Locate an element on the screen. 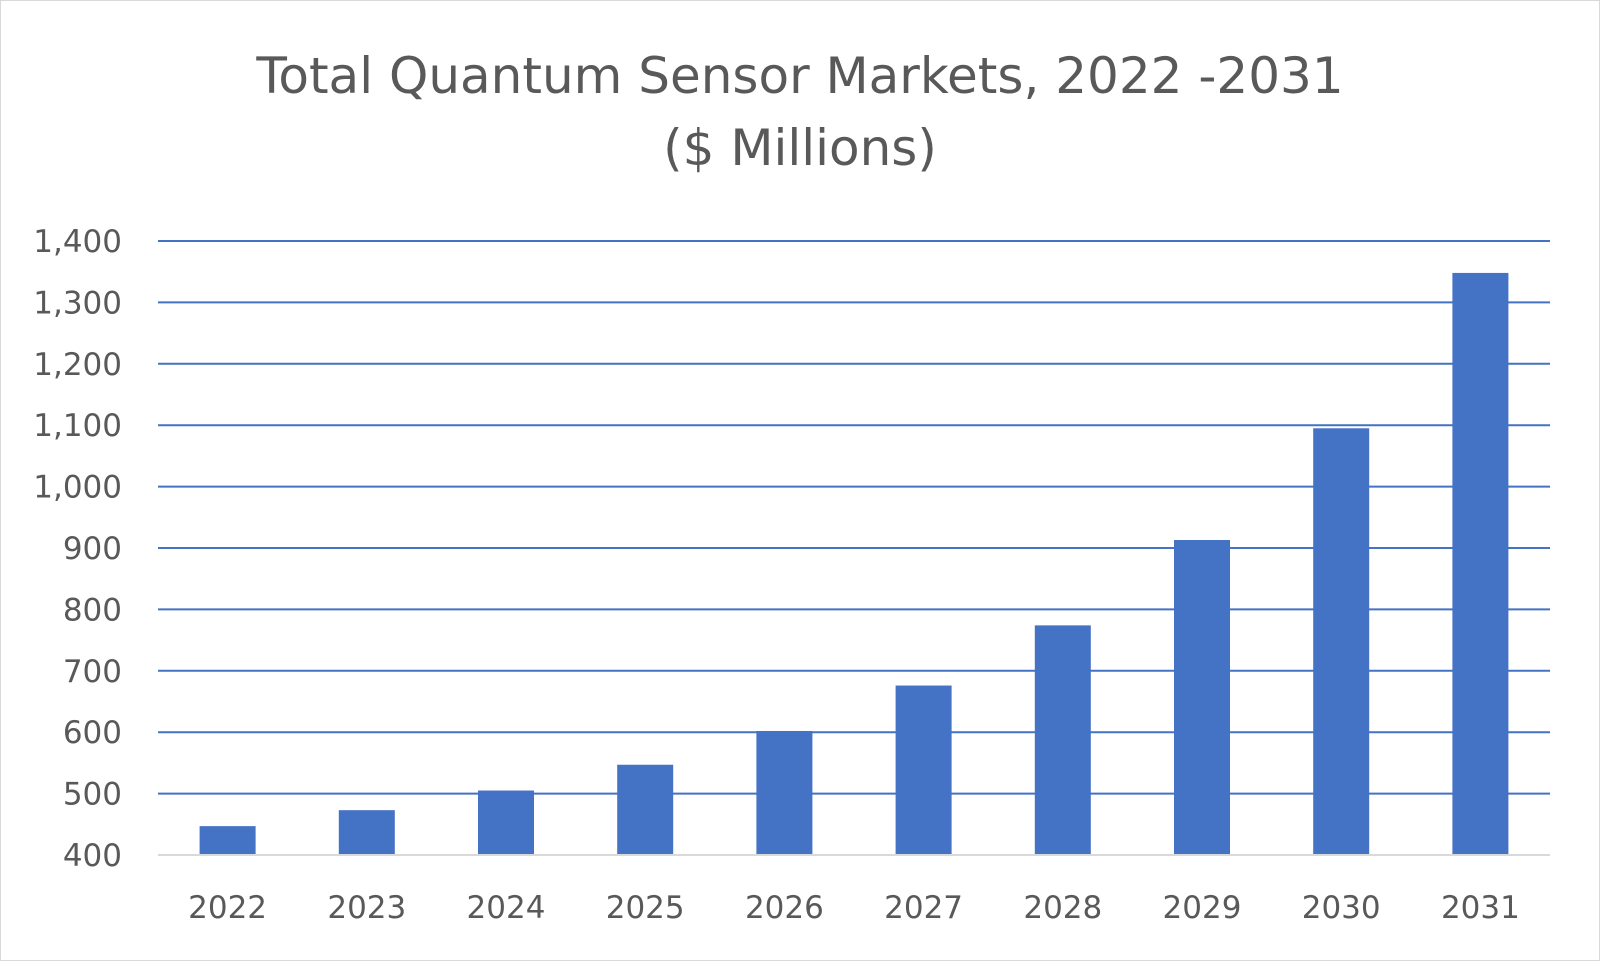 Image resolution: width=1600 pixels, height=961 pixels. y-tick-label: 400 is located at coordinates (92, 856).